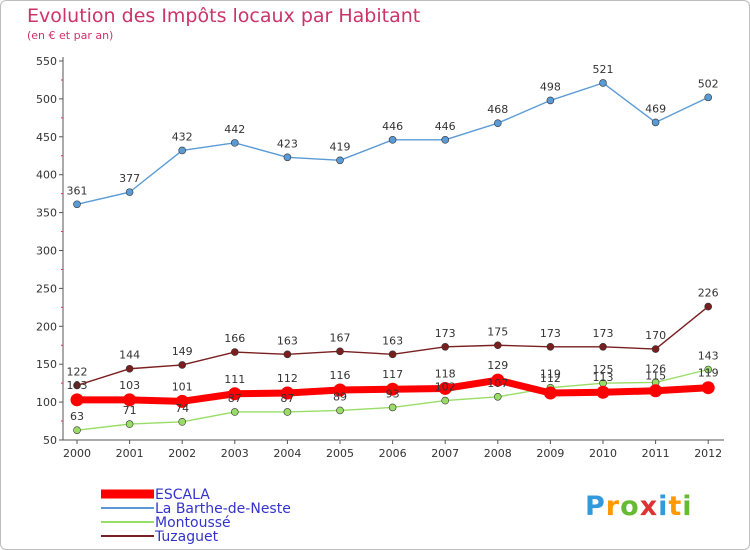  What do you see at coordinates (497, 109) in the screenshot?
I see `data-label: 468` at bounding box center [497, 109].